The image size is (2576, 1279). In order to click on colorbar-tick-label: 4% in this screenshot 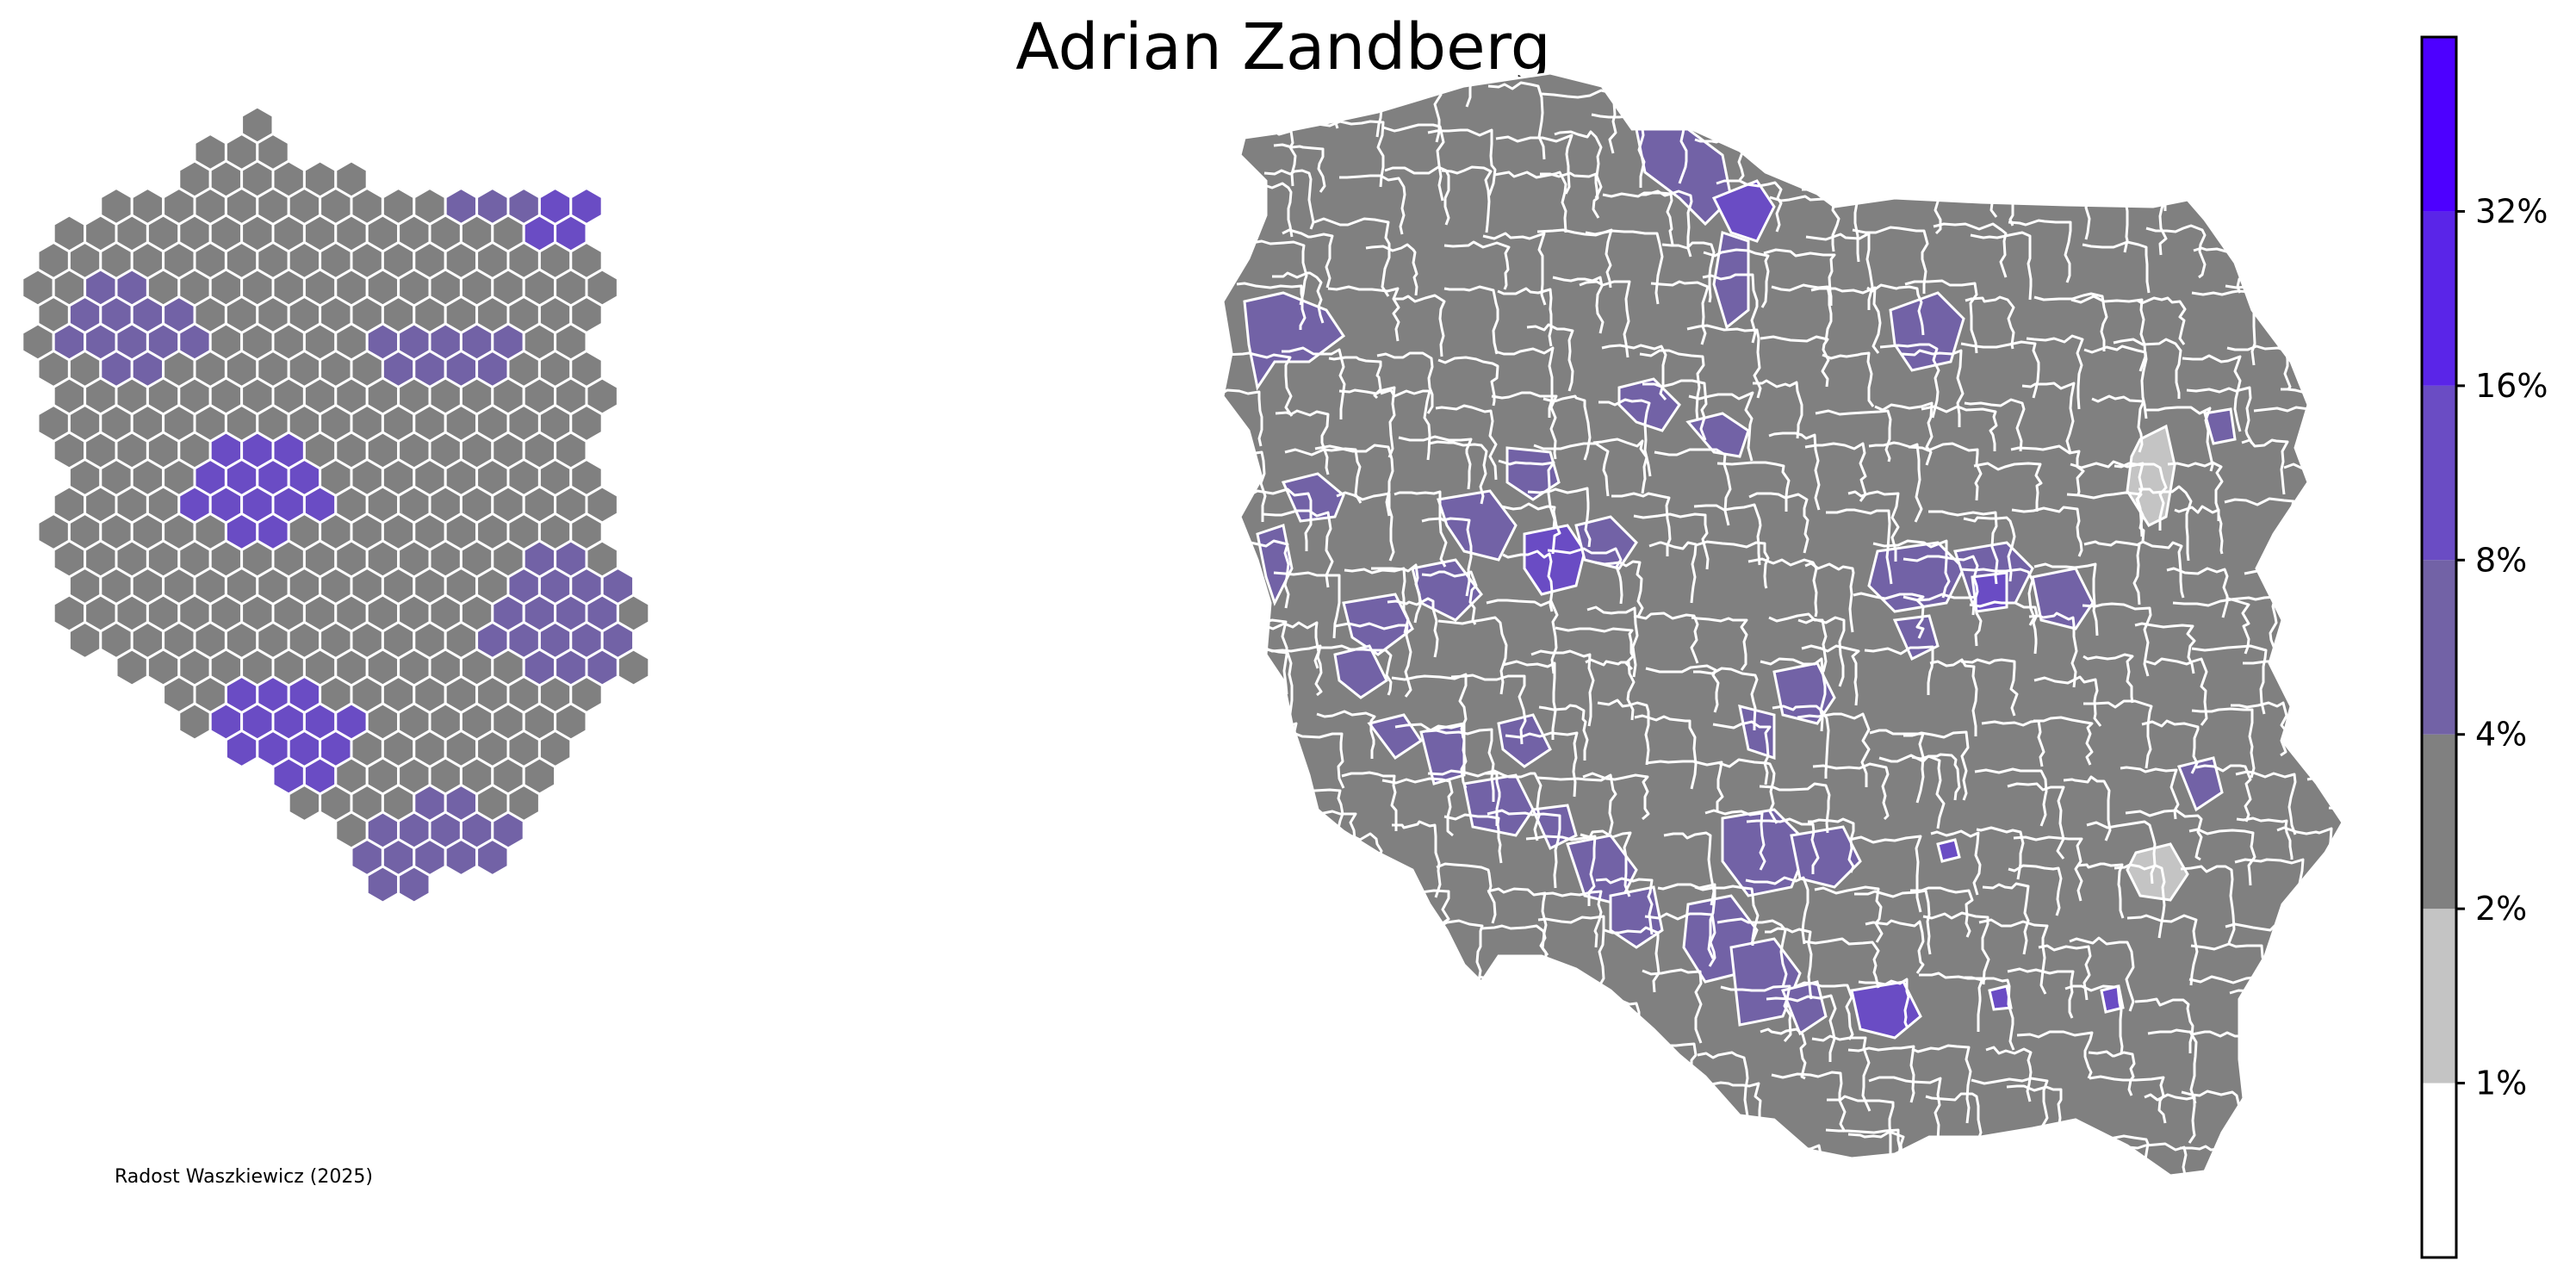, I will do `click(2501, 735)`.